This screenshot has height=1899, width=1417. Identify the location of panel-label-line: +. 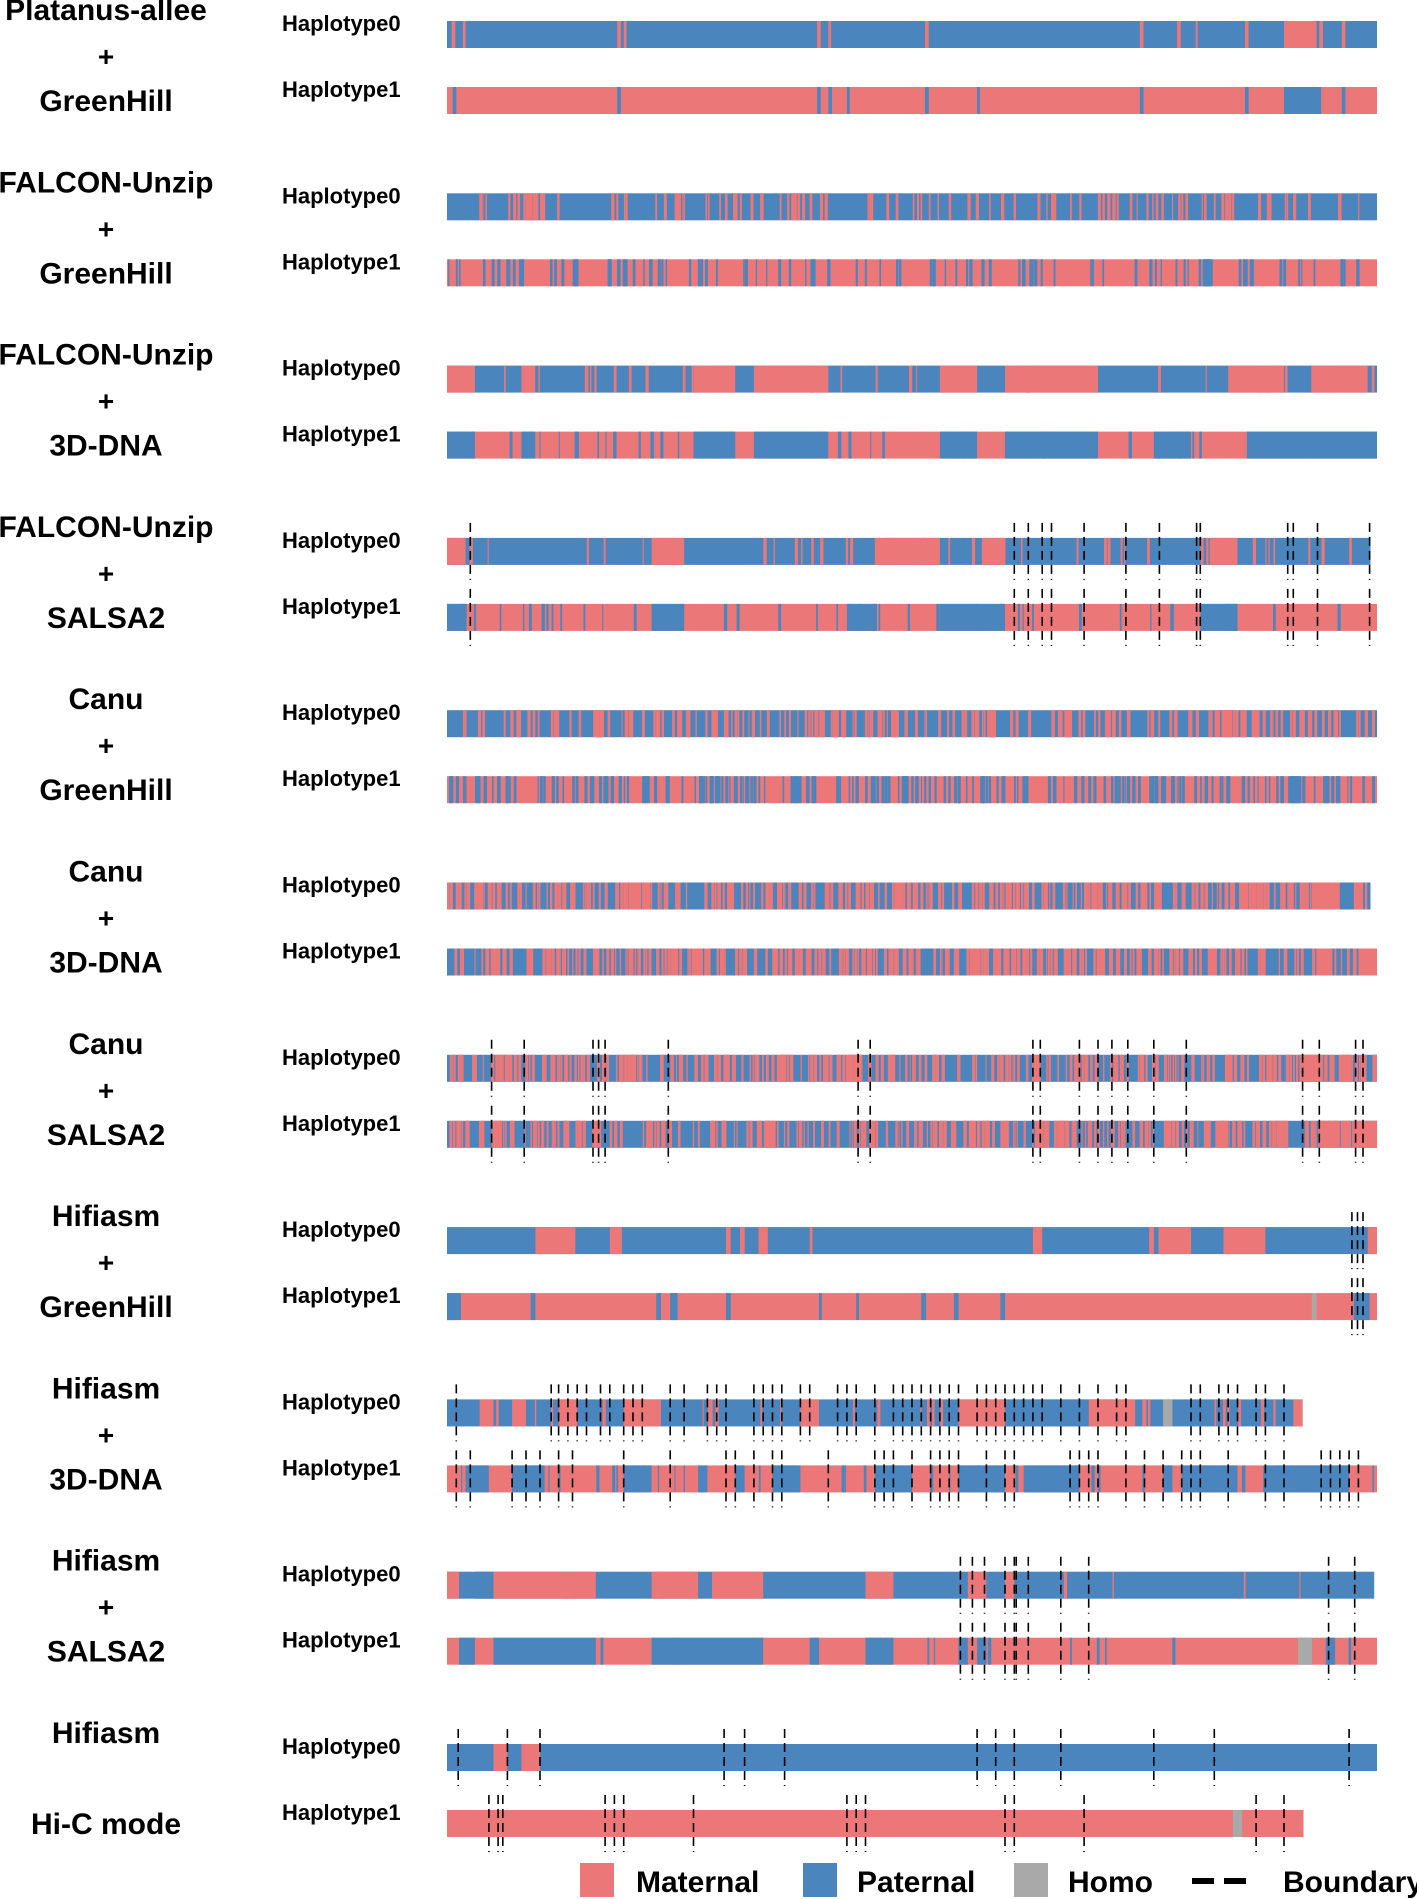
(106, 1090).